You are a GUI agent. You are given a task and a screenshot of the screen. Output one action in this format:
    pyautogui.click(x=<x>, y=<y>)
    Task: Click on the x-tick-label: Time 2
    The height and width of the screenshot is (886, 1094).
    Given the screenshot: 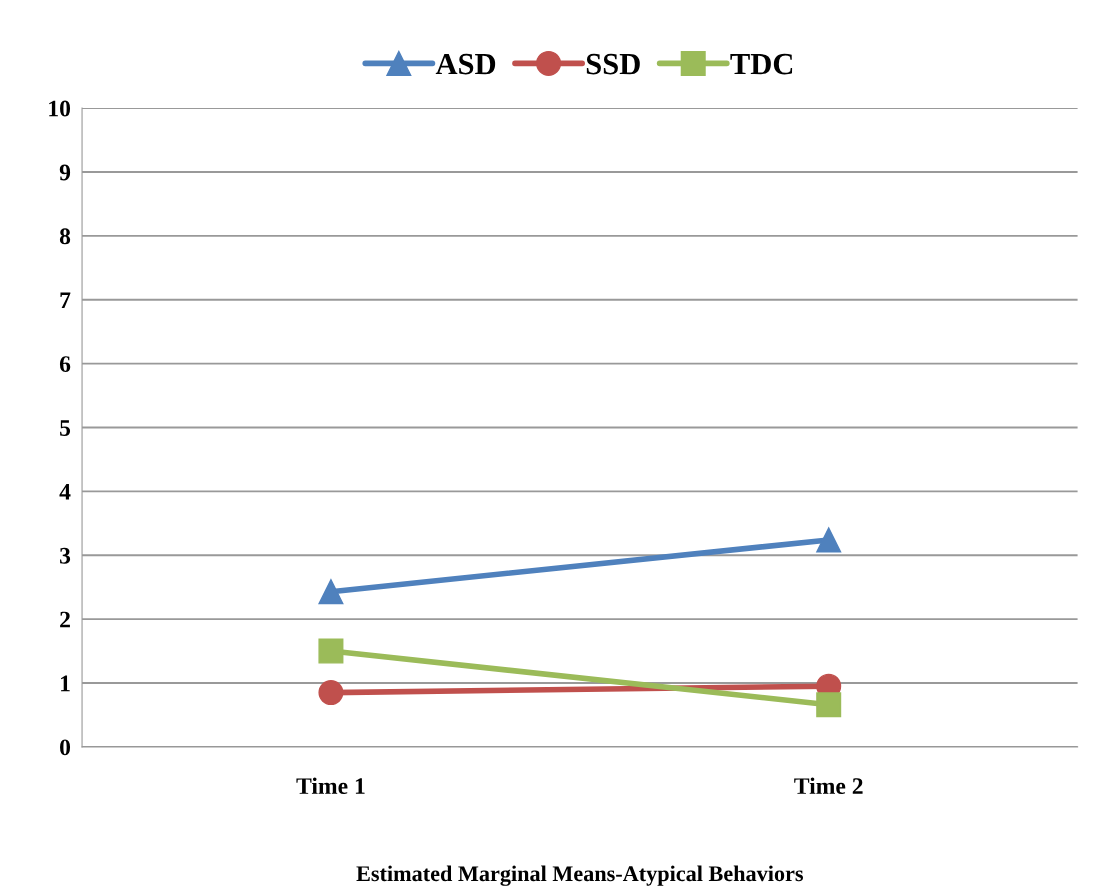 What is the action you would take?
    pyautogui.click(x=828, y=786)
    